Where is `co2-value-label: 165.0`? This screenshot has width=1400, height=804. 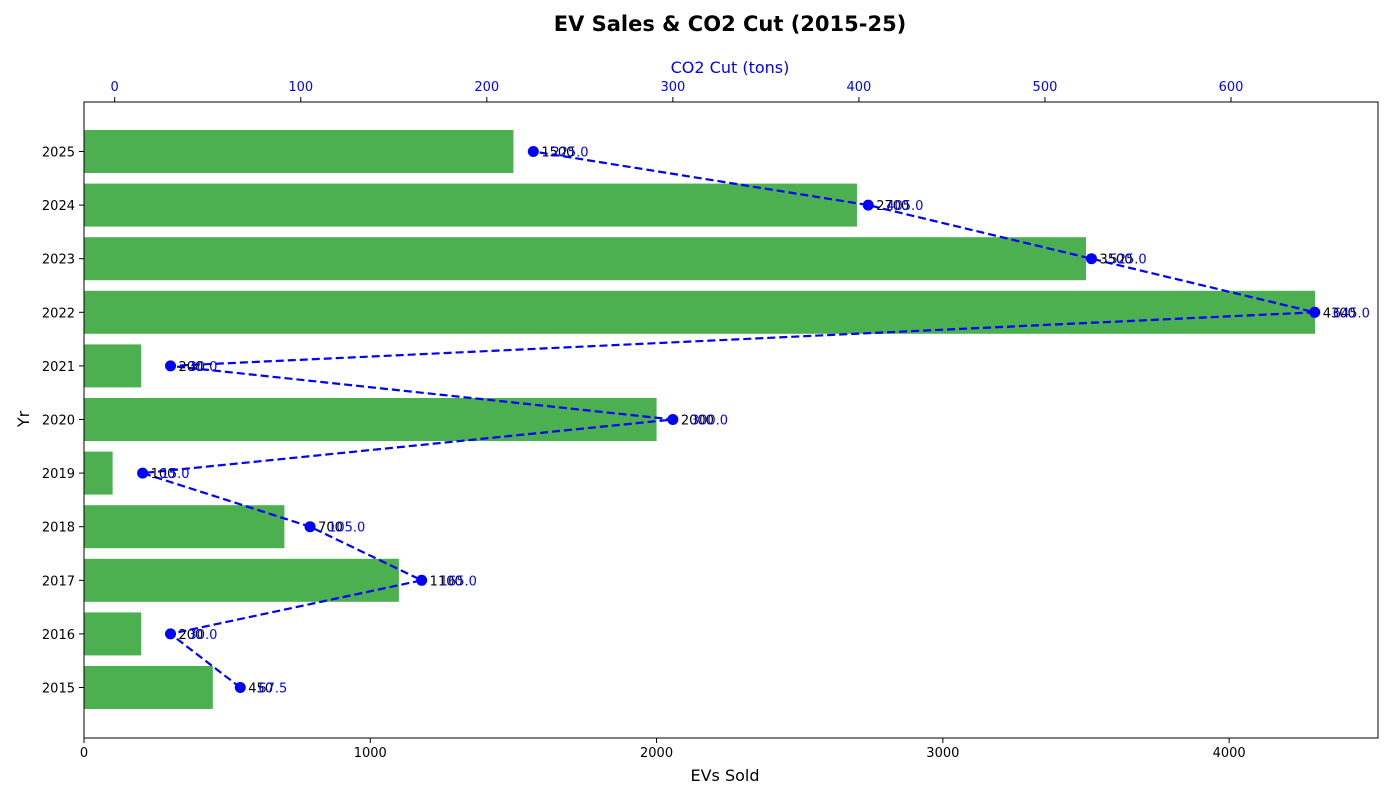 co2-value-label: 165.0 is located at coordinates (458, 581).